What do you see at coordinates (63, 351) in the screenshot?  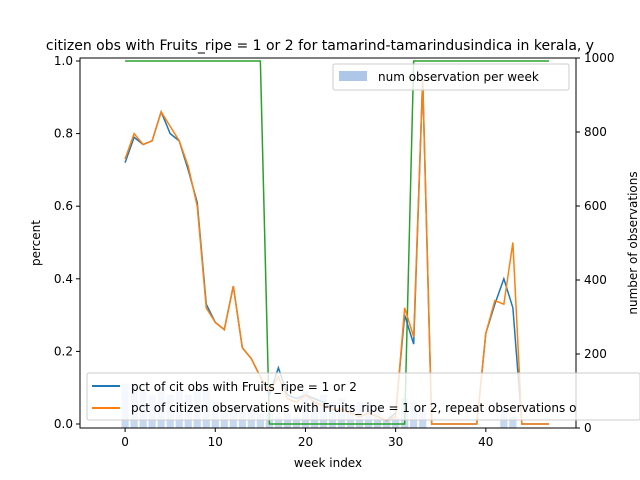 I see `y-tick-label: 0.2` at bounding box center [63, 351].